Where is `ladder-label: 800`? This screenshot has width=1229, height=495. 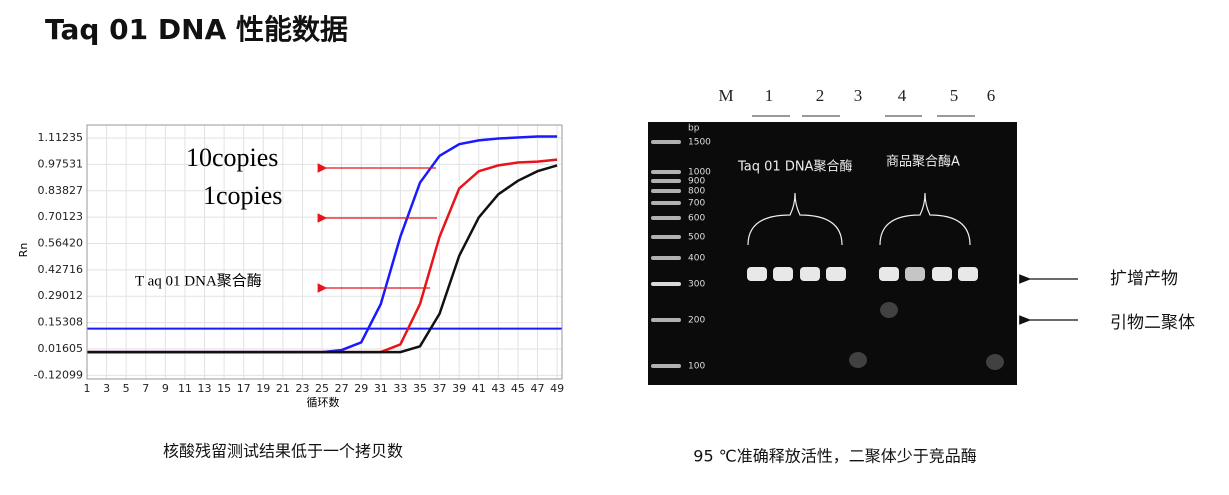
ladder-label: 800 is located at coordinates (696, 192).